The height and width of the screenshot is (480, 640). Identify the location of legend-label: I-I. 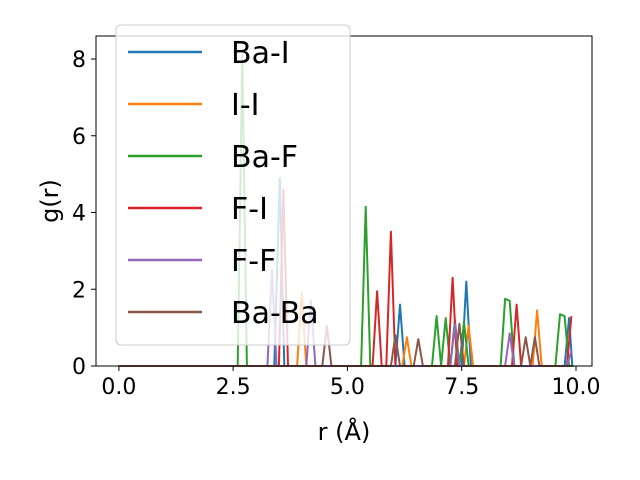
(245, 105).